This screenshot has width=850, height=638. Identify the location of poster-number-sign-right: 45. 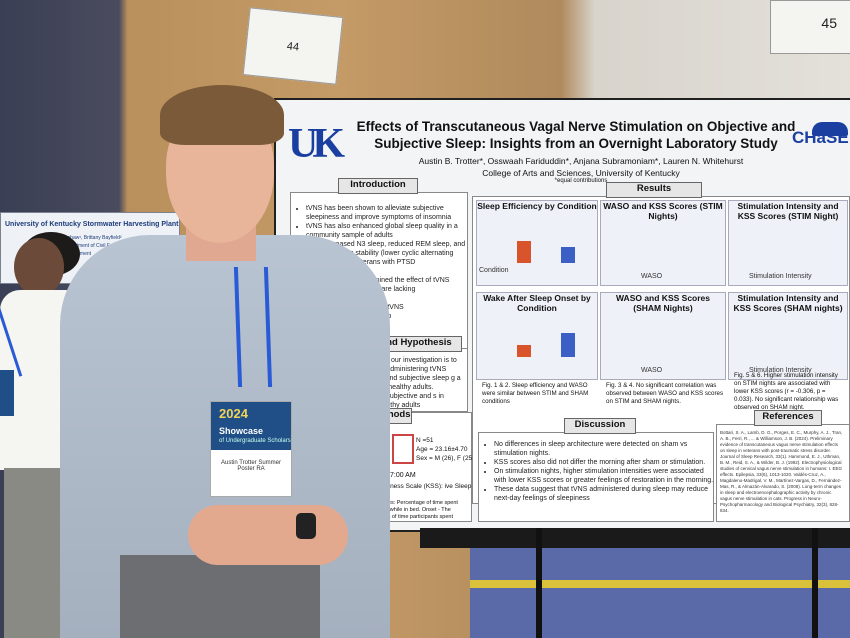
(810, 27).